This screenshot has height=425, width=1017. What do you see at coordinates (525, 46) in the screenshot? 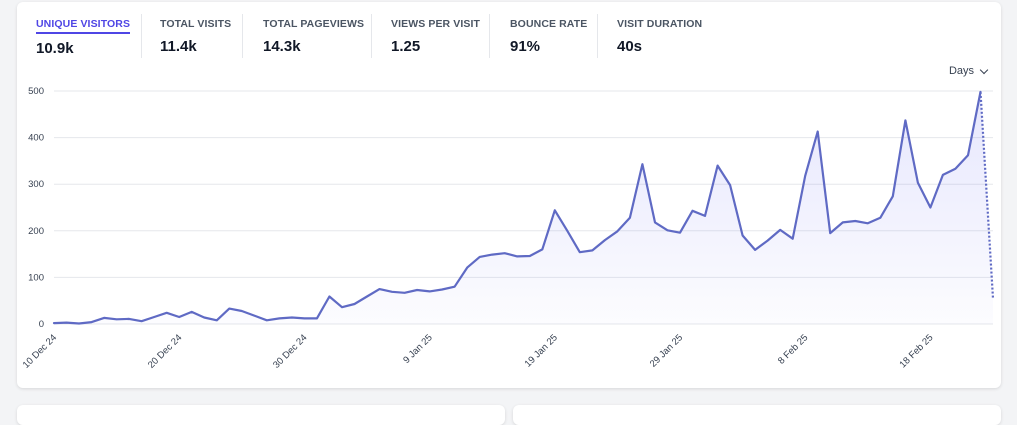
I see `metric-value: 91%` at bounding box center [525, 46].